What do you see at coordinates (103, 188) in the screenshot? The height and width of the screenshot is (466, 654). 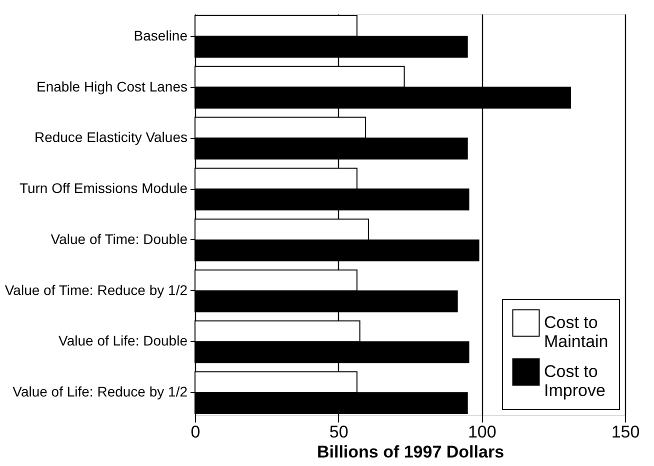 I see `y-tick-label: Turn Off Emissions Module` at bounding box center [103, 188].